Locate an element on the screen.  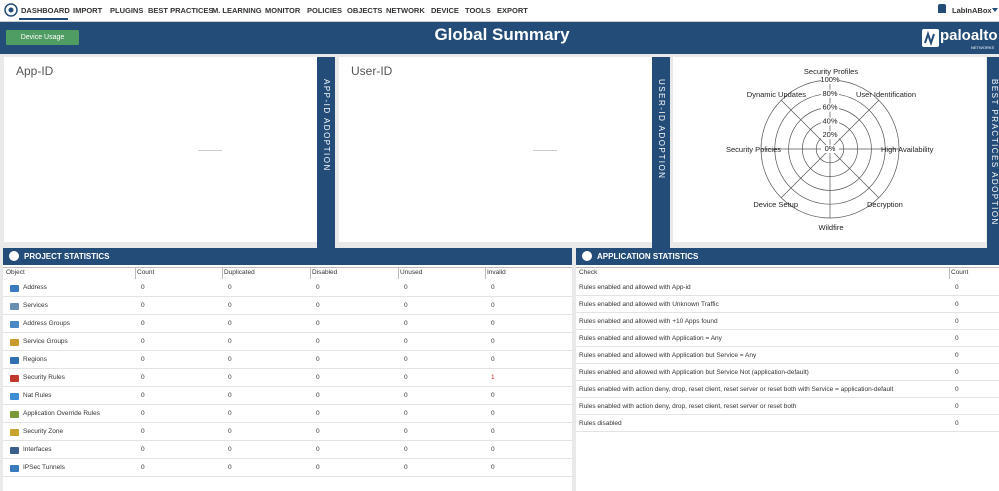
row-label: Application Override Rules is located at coordinates (61, 413).